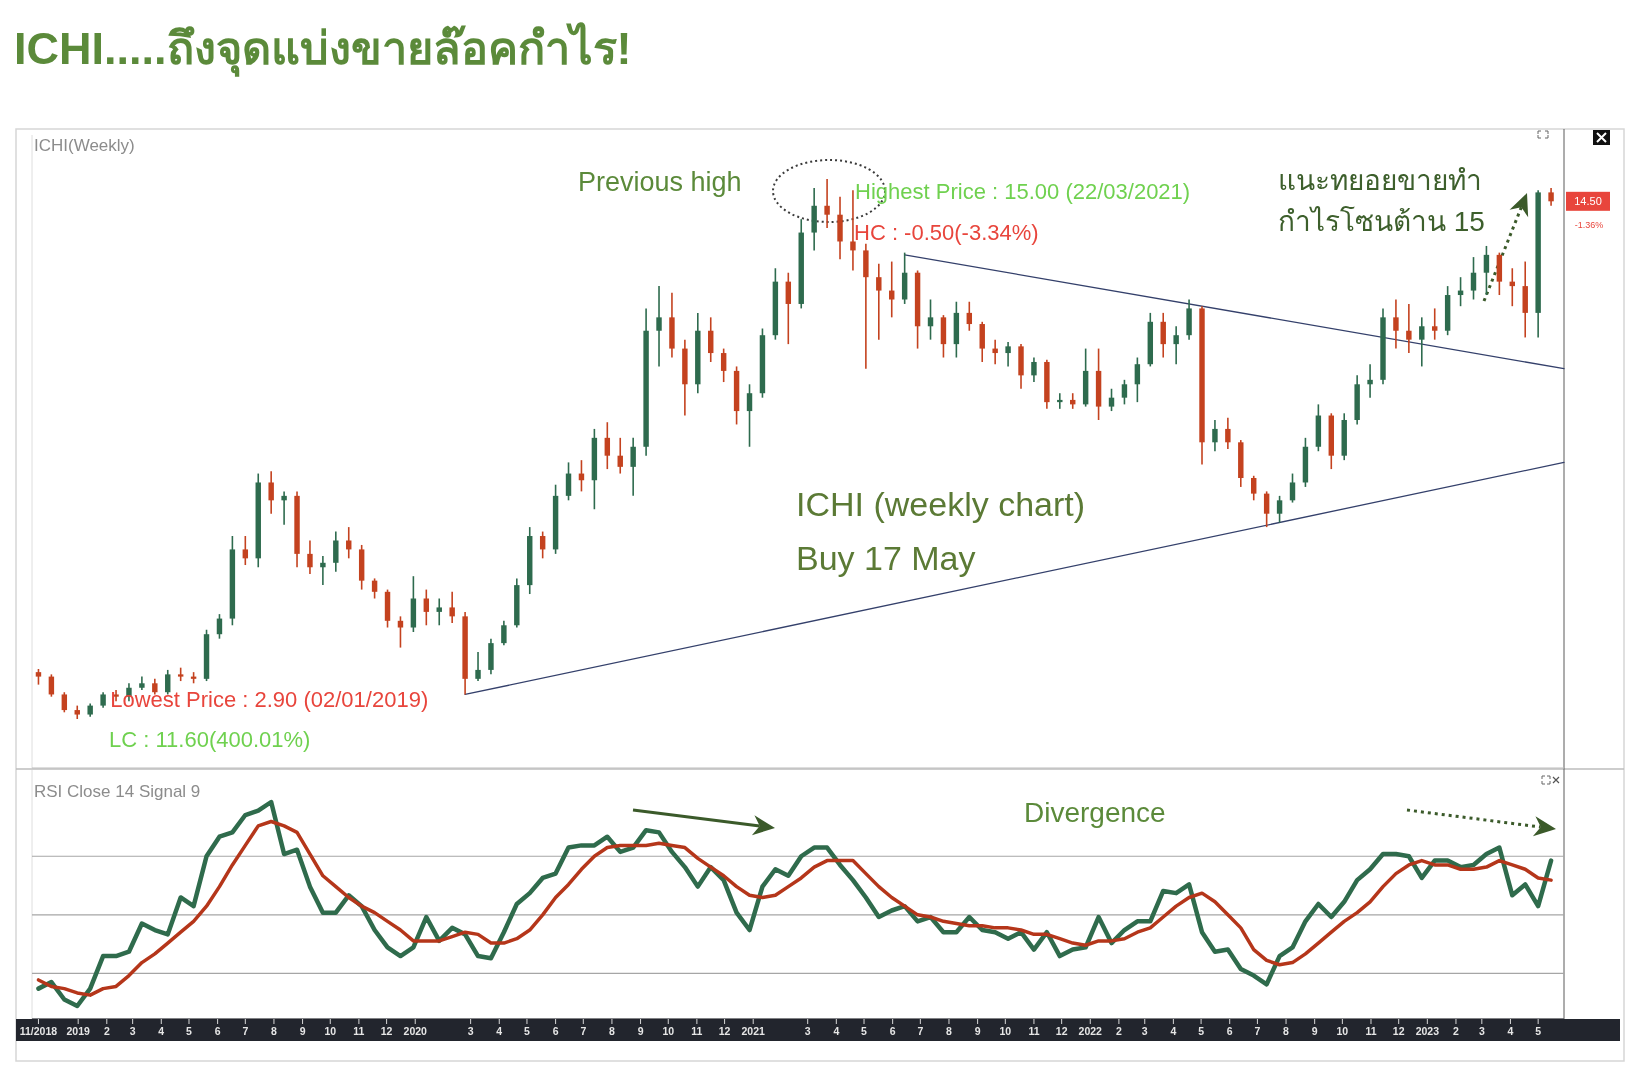 Image resolution: width=1640 pixels, height=1074 pixels. Describe the element at coordinates (946, 232) in the screenshot. I see `annotation: HC : -0.50(-3.34%)` at that location.